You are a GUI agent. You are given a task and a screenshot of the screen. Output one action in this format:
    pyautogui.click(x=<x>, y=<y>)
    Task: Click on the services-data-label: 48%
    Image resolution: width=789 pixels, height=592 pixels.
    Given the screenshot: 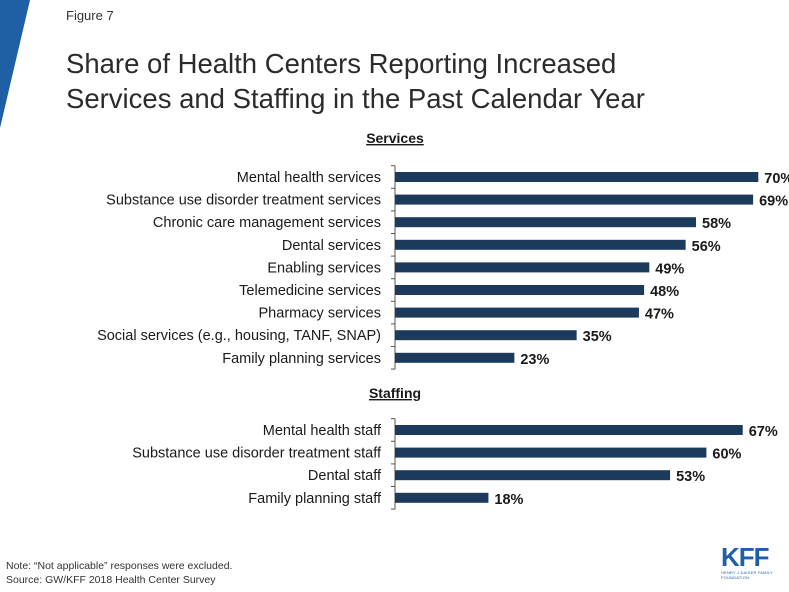 What is the action you would take?
    pyautogui.click(x=664, y=292)
    